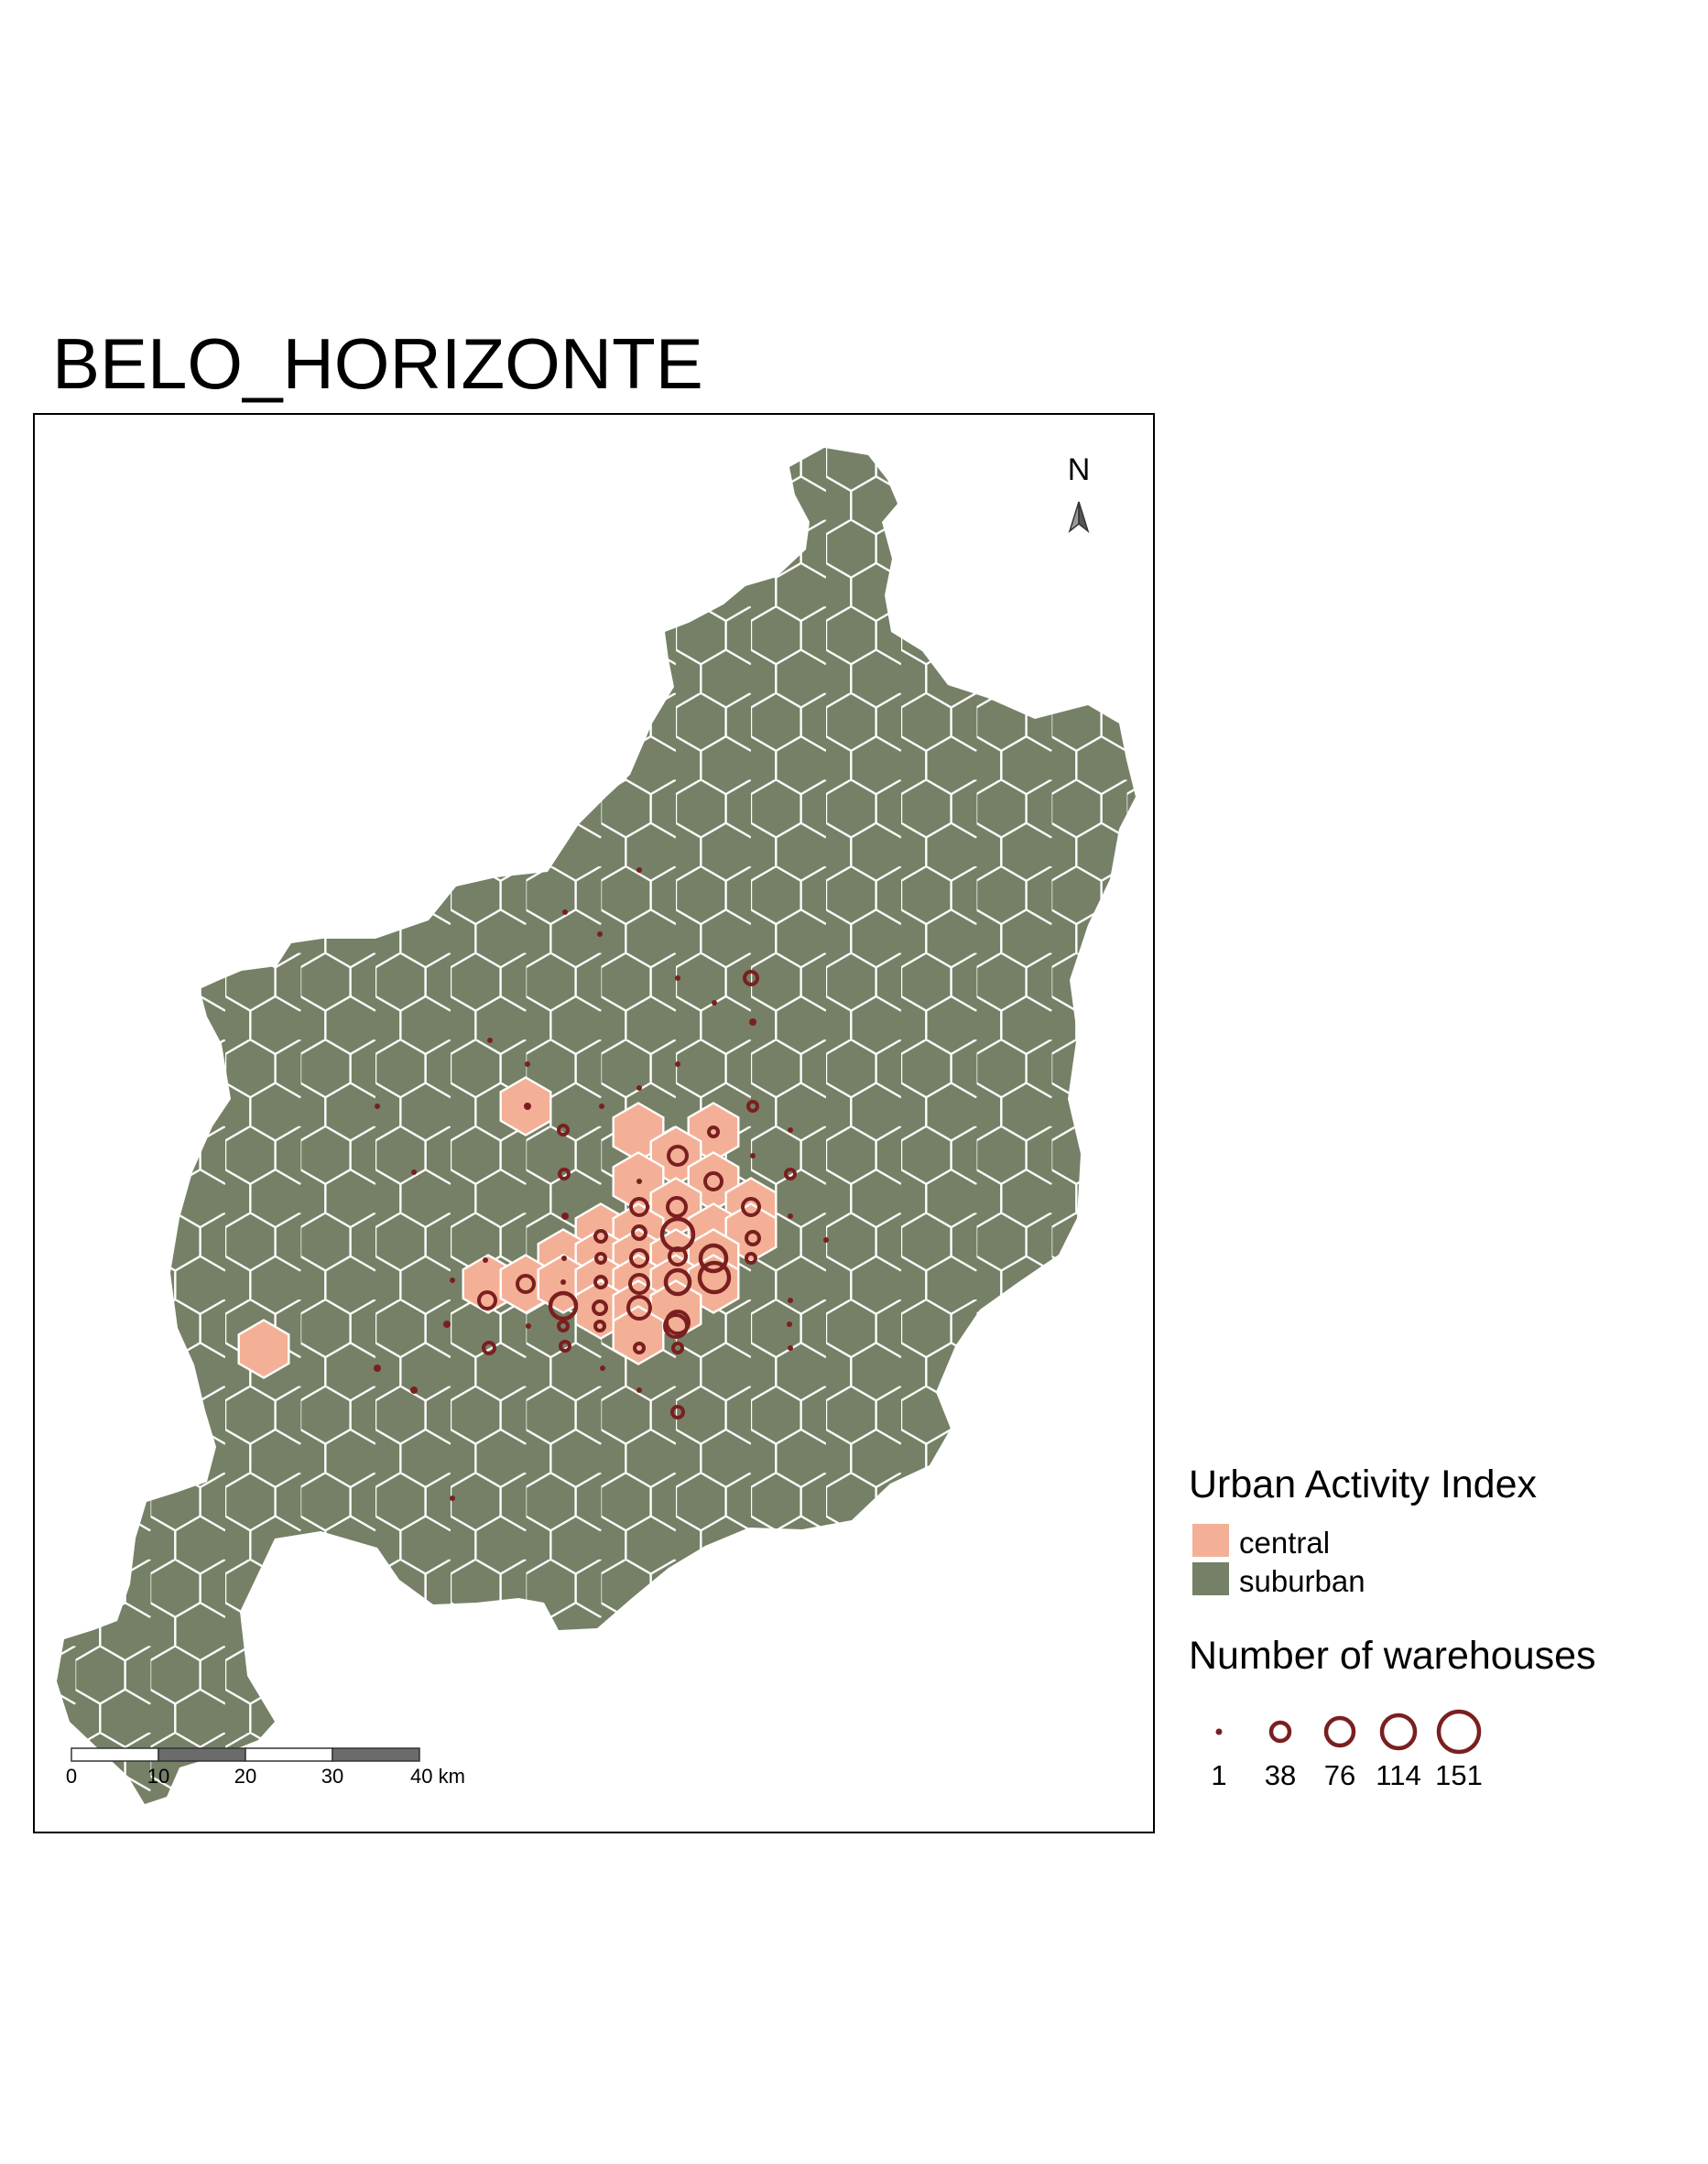  What do you see at coordinates (437, 1777) in the screenshot?
I see `scale-label-40km: 40 km` at bounding box center [437, 1777].